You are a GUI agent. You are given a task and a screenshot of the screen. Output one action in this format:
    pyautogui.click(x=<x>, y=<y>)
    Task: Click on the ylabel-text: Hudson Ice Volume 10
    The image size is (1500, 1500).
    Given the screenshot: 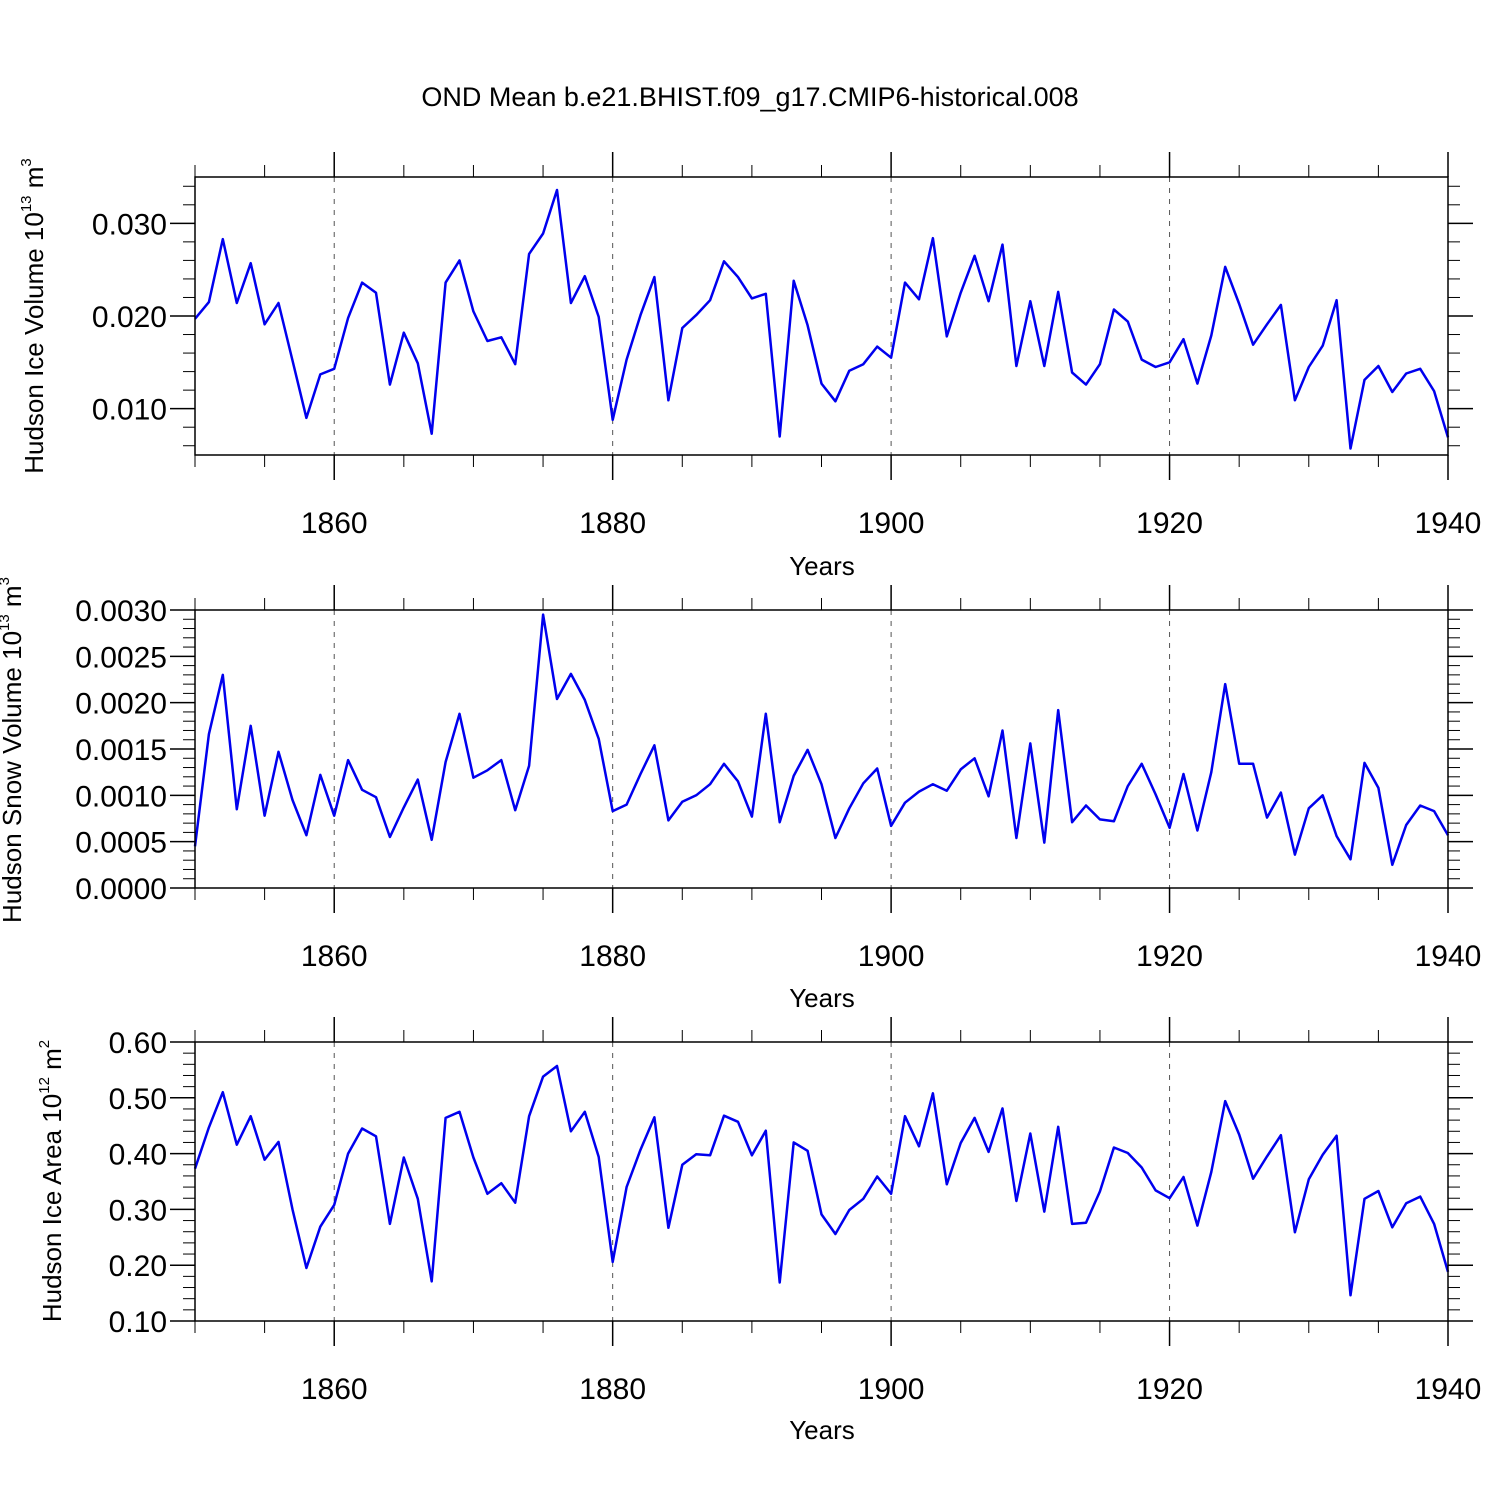 What is the action you would take?
    pyautogui.click(x=34, y=343)
    